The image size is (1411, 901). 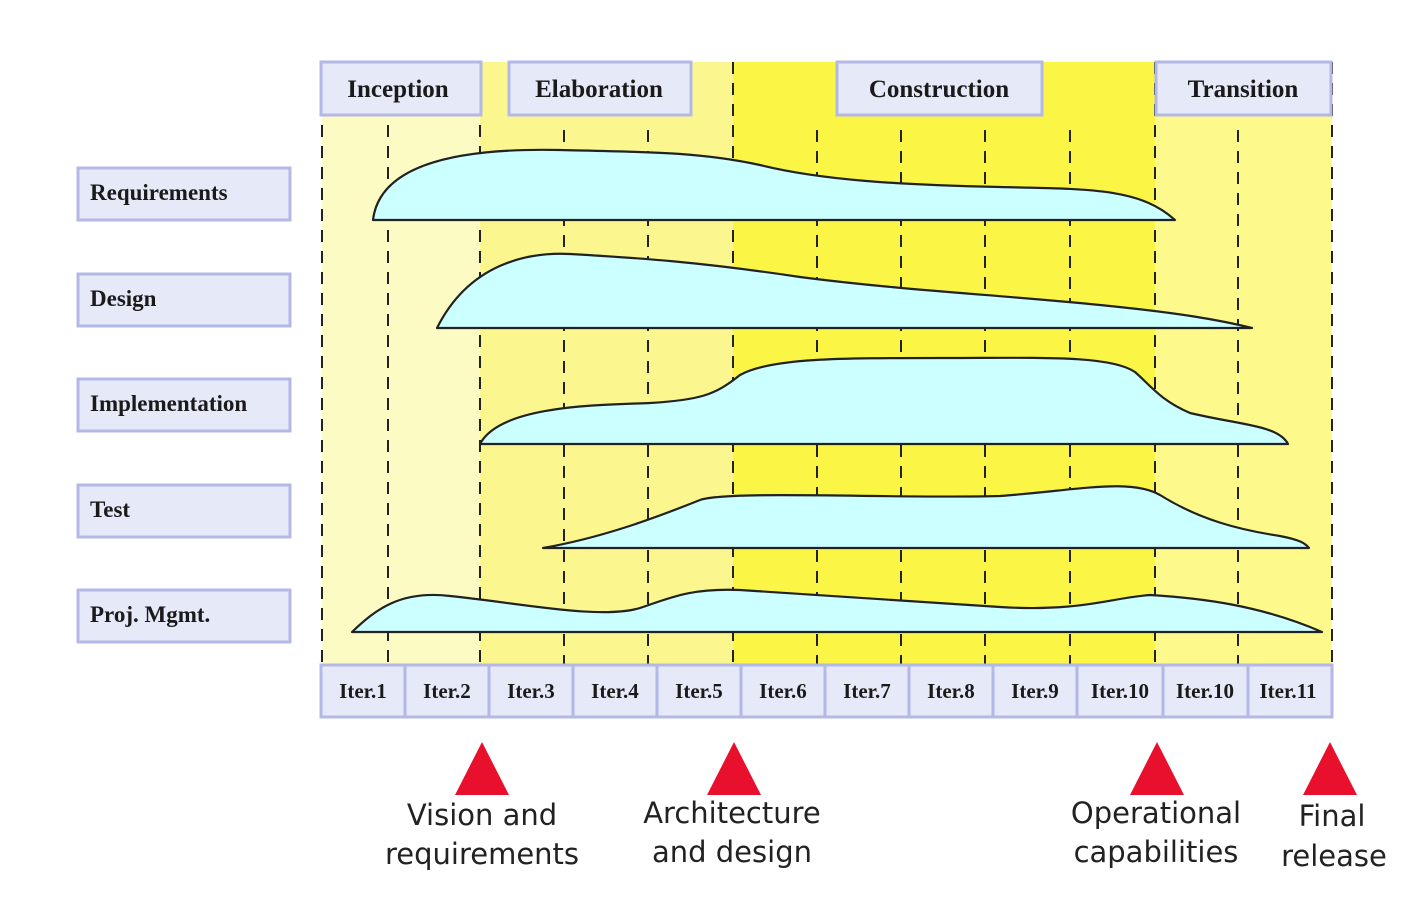 I want to click on discipline-proj-mgmt: Proj. Mgmt., so click(x=184, y=616).